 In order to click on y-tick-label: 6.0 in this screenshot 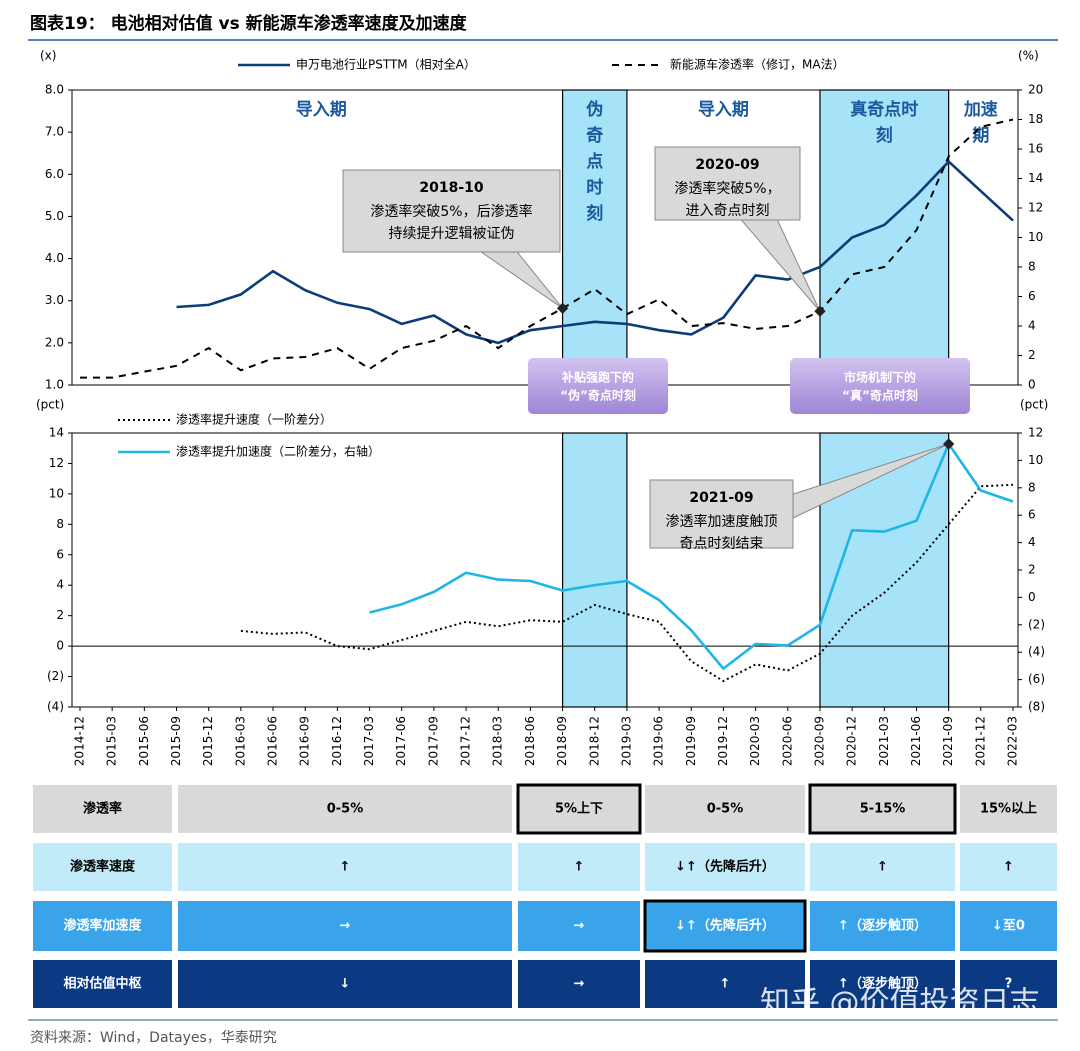, I will do `click(54, 174)`.